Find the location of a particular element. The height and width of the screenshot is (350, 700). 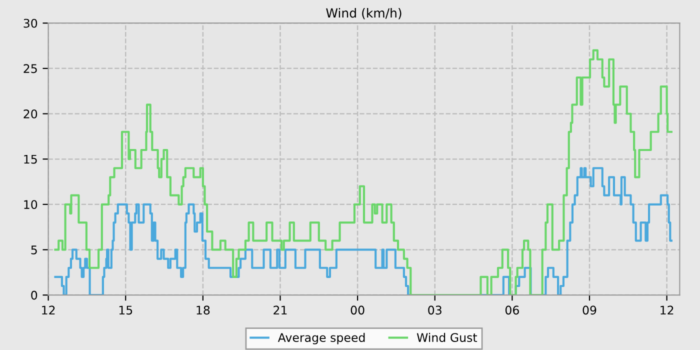

legend-label: Wind Gust is located at coordinates (447, 337).